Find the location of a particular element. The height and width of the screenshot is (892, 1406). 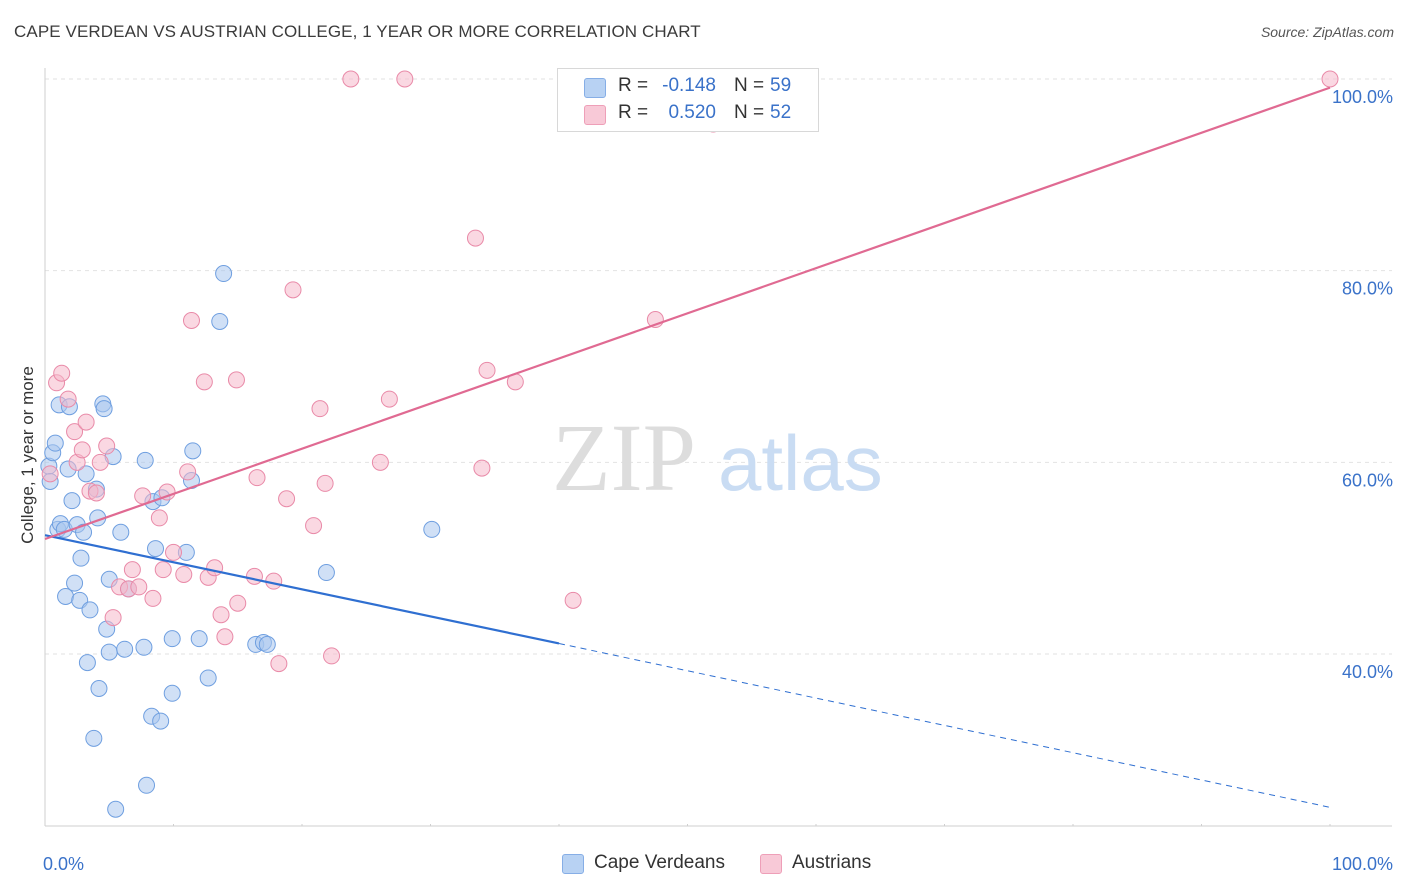

trend-line-cape-verdeans is located at coordinates (302, 589).